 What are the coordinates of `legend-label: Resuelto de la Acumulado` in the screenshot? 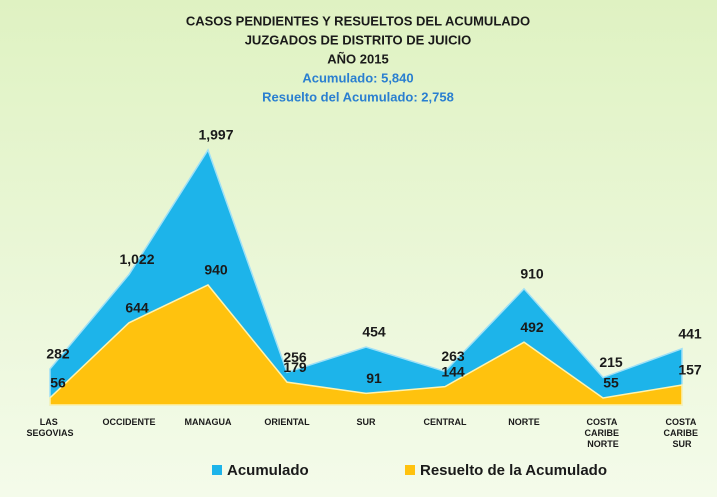 It's located at (513, 470).